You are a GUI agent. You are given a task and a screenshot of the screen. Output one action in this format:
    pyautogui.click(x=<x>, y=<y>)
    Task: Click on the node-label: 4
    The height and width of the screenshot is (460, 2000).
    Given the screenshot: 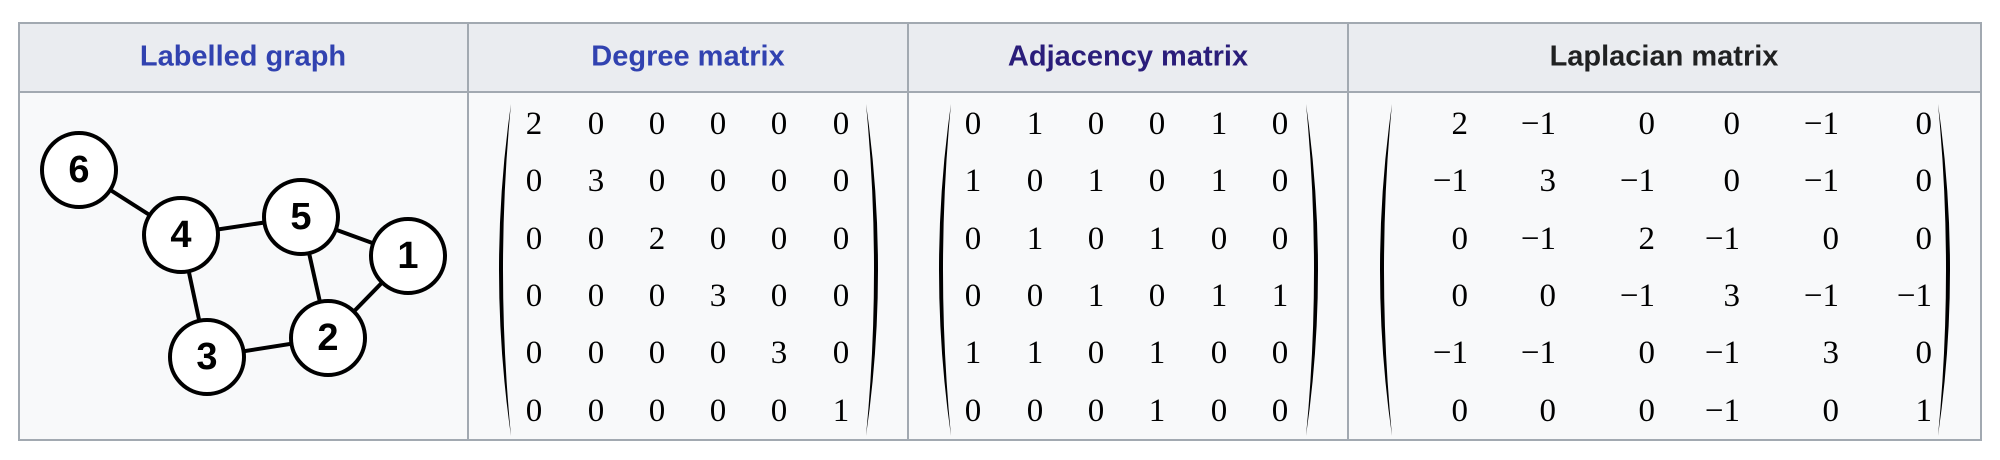 What is the action you would take?
    pyautogui.click(x=180, y=235)
    